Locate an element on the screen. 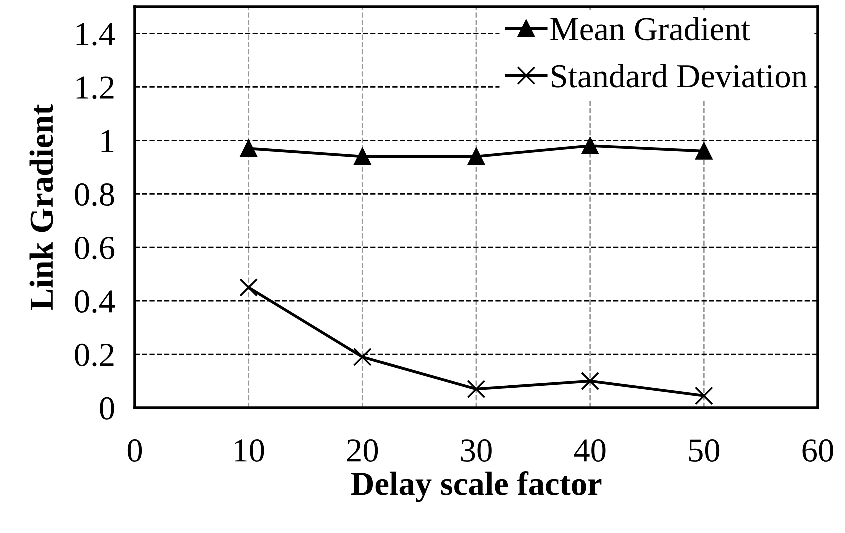 The width and height of the screenshot is (845, 533). x-axis-title: Delay scale factor is located at coordinates (476, 487).